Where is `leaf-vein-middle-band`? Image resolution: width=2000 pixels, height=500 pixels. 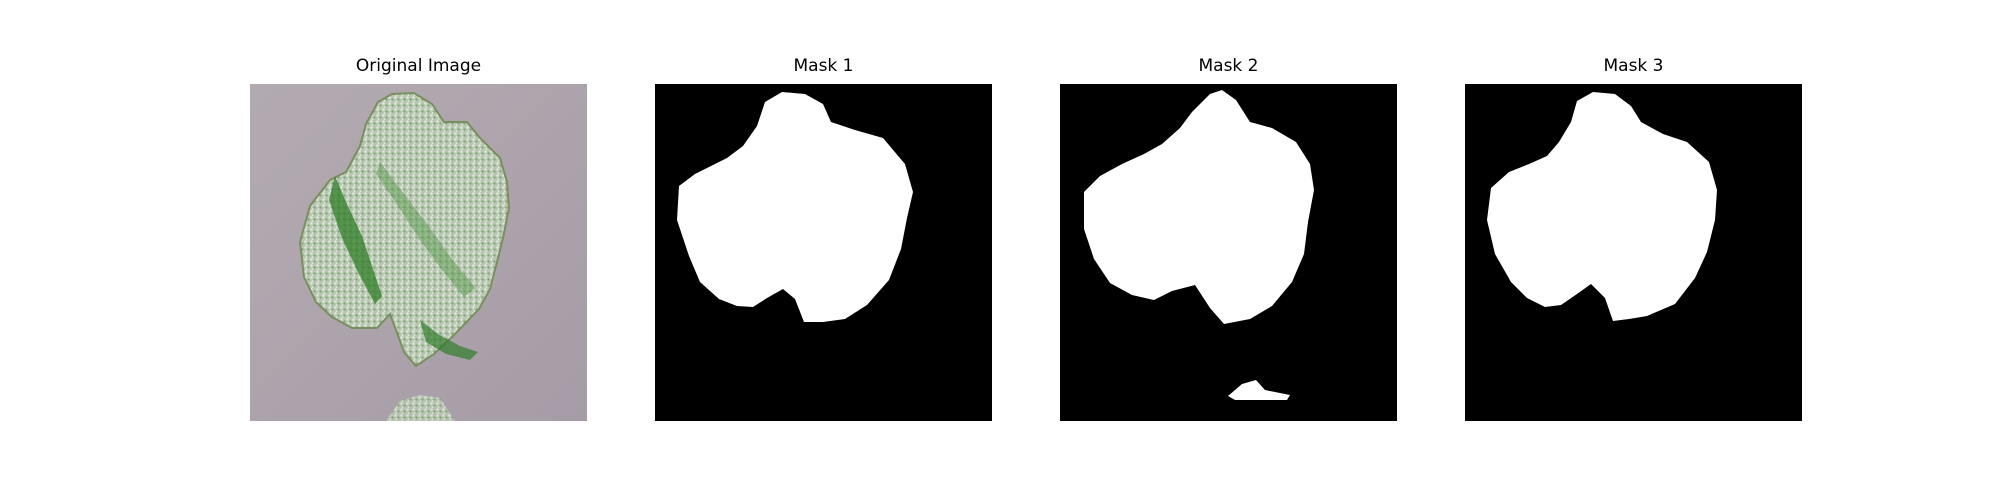 leaf-vein-middle-band is located at coordinates (426, 229).